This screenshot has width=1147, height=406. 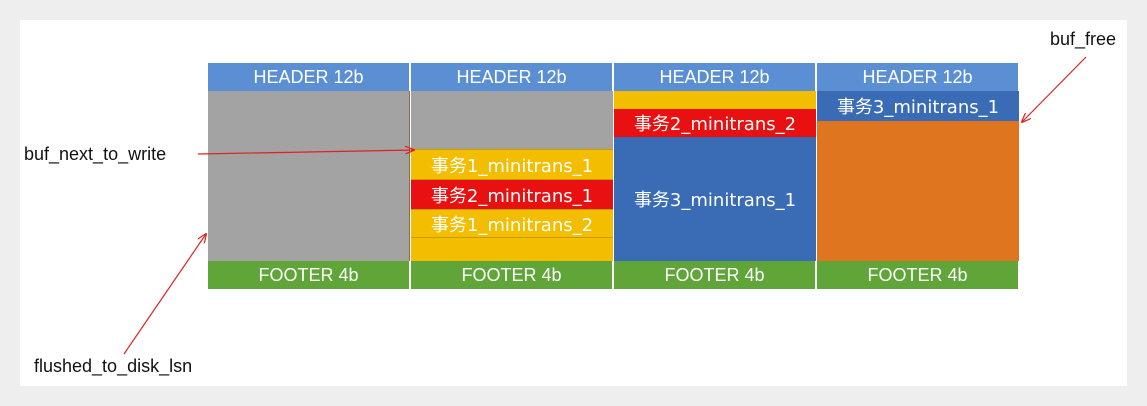 I want to click on free-region, so click(x=918, y=191).